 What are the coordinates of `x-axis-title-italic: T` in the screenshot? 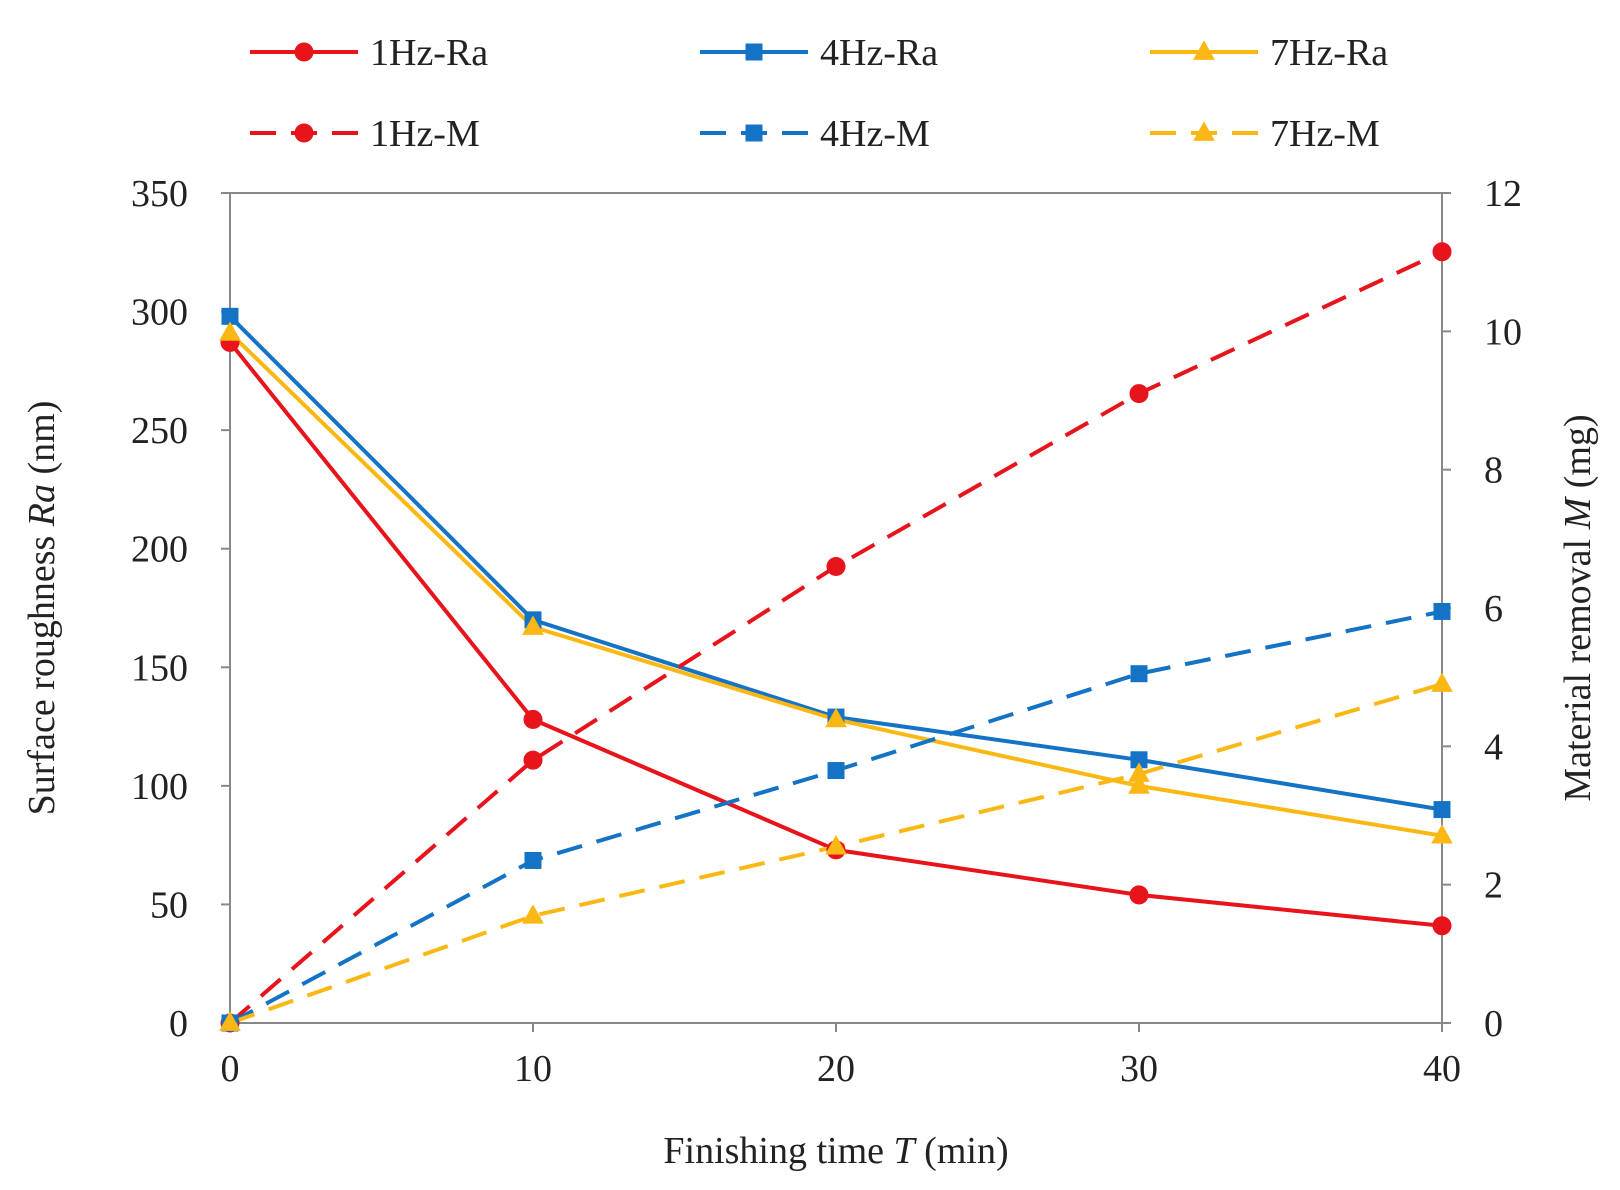 It's located at (906, 1151).